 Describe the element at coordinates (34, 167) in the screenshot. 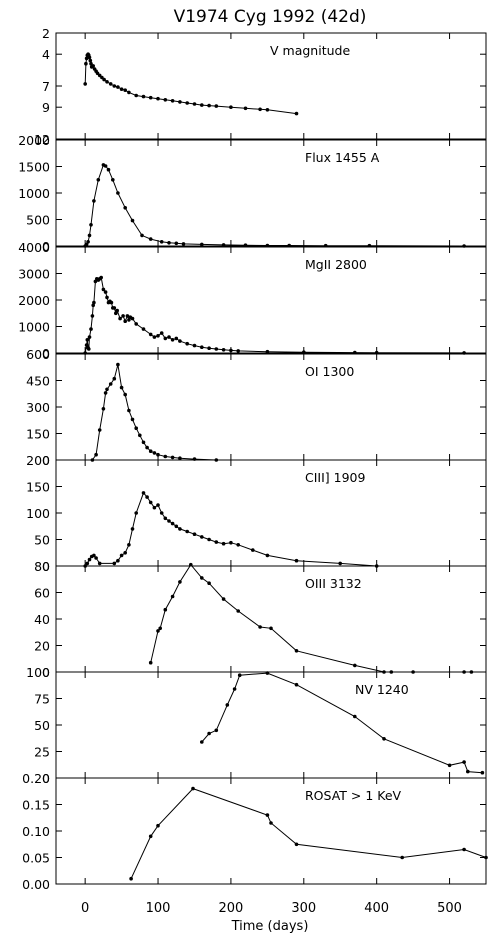

I see `y-tick-label: 1500` at that location.